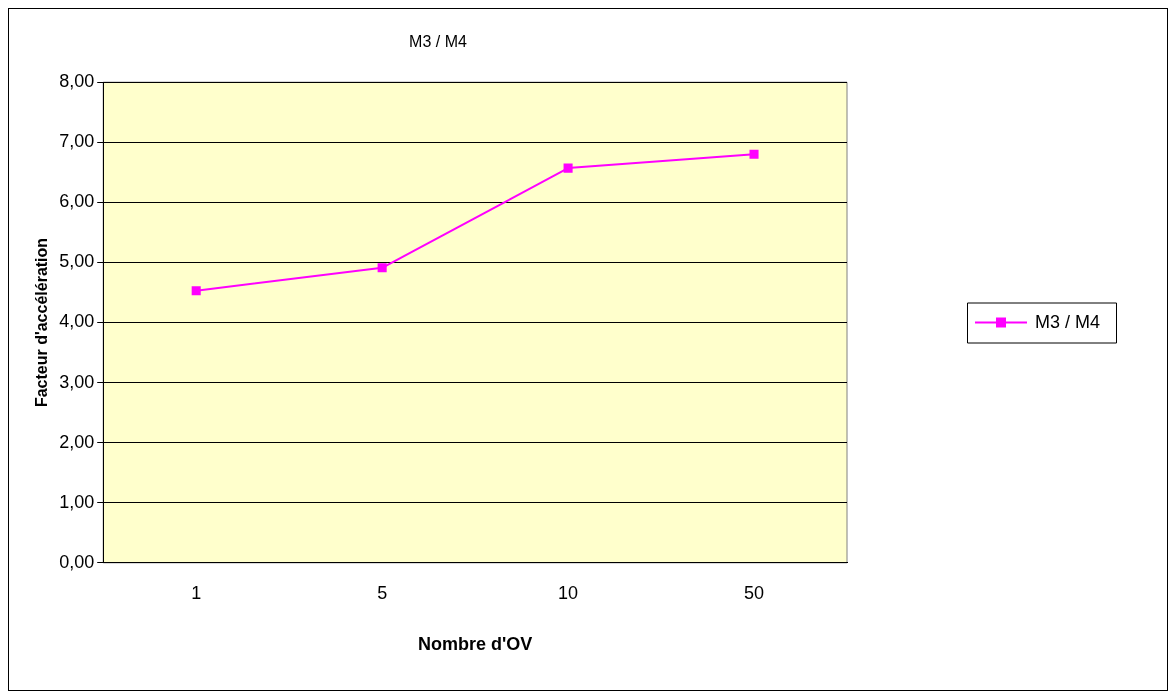 The image size is (1170, 695). Describe the element at coordinates (568, 592) in the screenshot. I see `x-tick-label: 10` at that location.